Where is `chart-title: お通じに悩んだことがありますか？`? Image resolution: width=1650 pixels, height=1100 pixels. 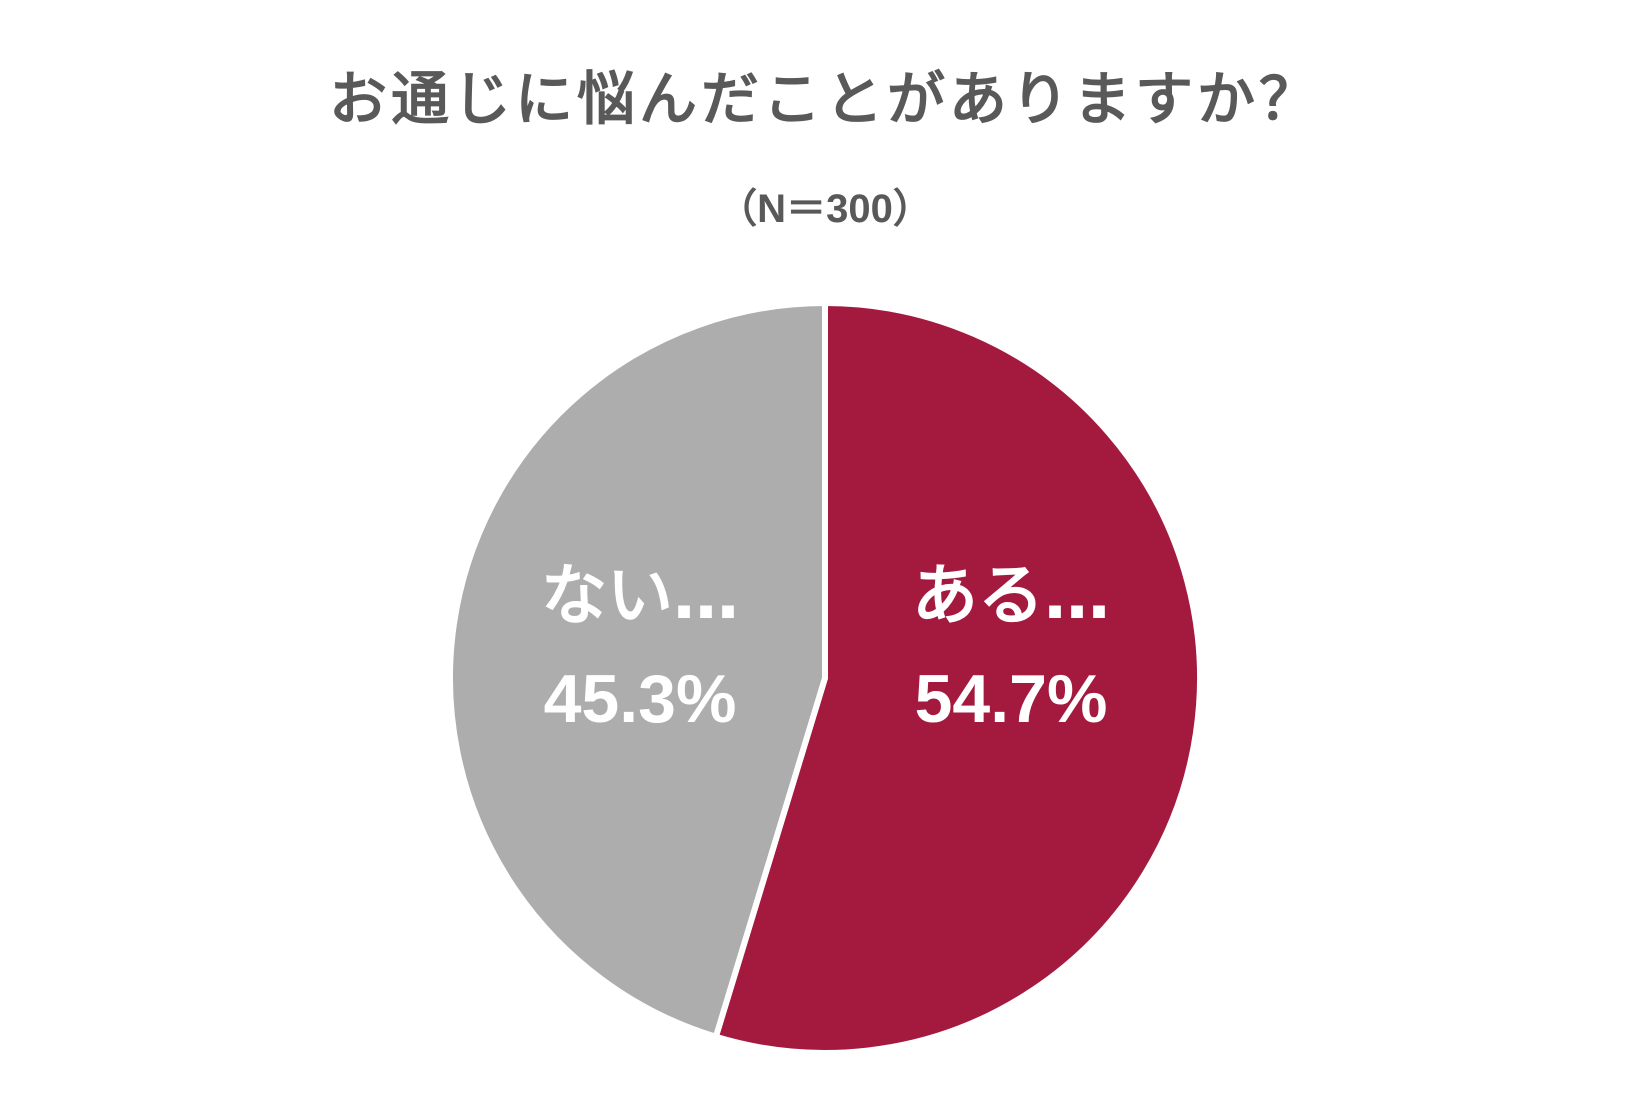 chart-title: お通じに悩んだことがありますか？ is located at coordinates (824, 99).